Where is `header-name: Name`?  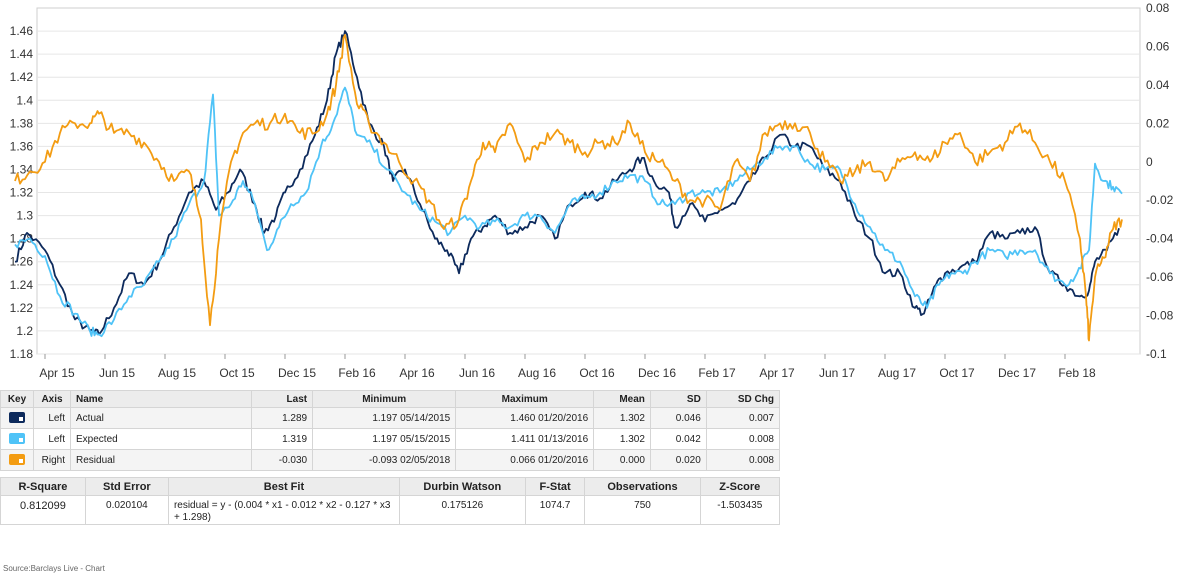 header-name: Name is located at coordinates (161, 399).